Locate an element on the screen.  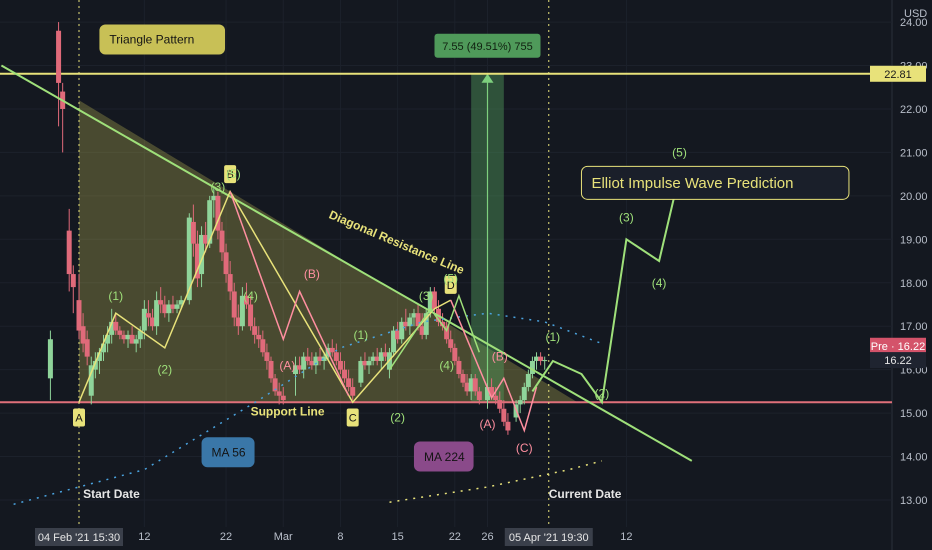
measure-arrow-head is located at coordinates (487, 78).